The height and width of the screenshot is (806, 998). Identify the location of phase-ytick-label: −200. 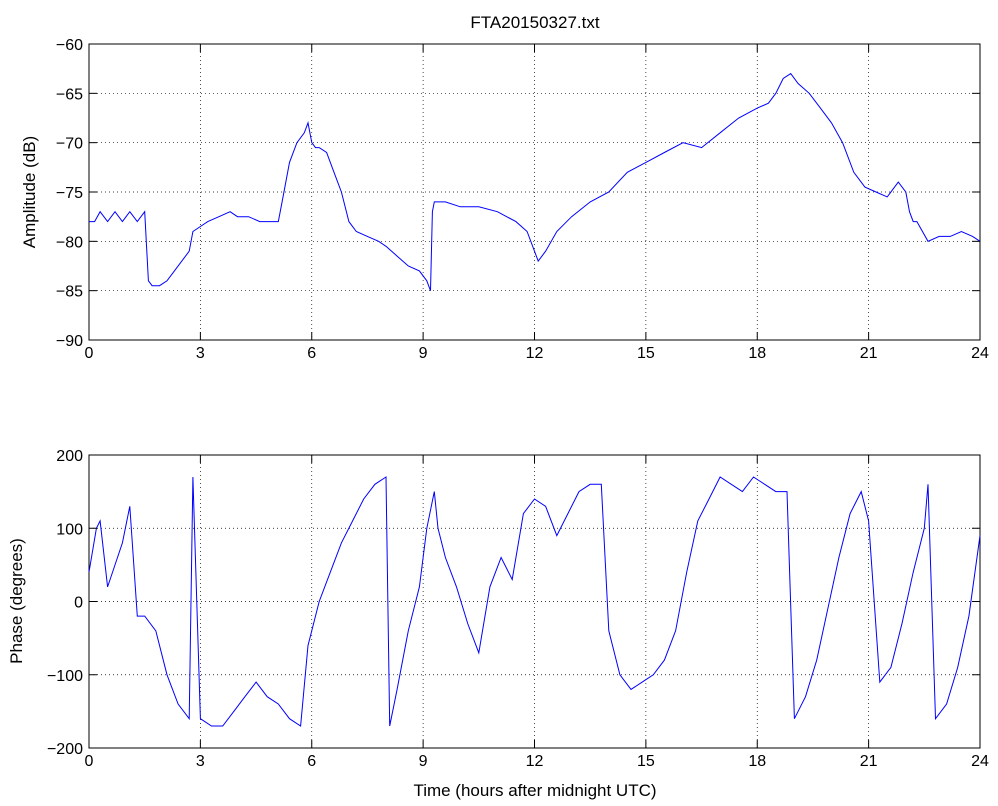
(65, 749).